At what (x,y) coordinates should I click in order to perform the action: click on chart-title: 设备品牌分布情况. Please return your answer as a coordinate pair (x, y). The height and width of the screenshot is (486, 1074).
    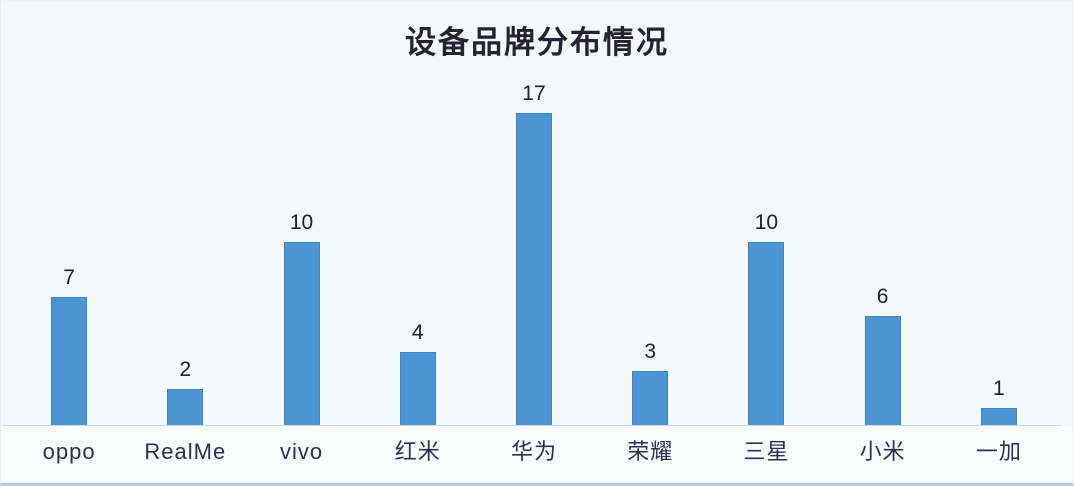
    Looking at the image, I should click on (537, 42).